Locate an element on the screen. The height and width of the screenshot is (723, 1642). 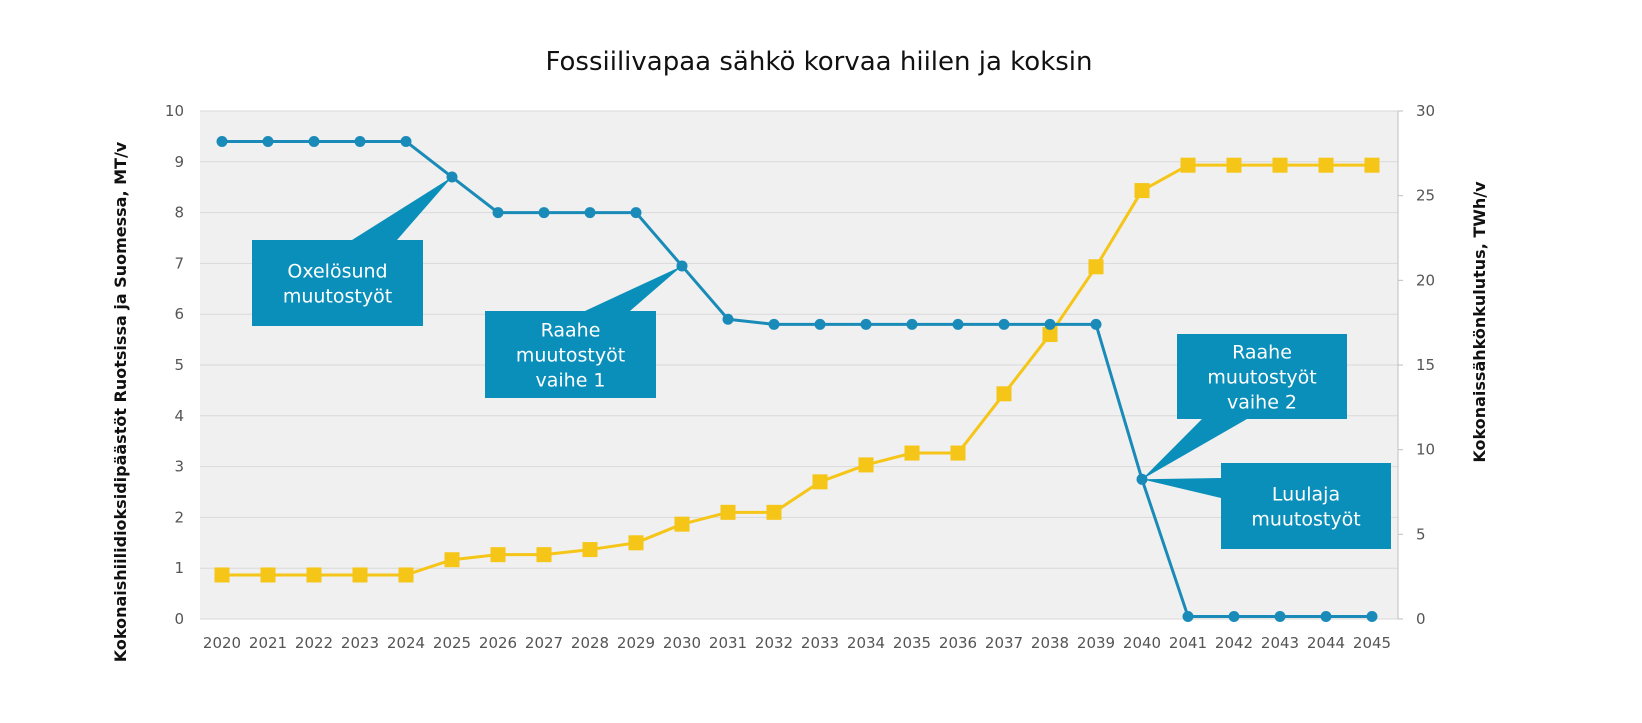
x-tick-label: 2024 is located at coordinates (406, 643).